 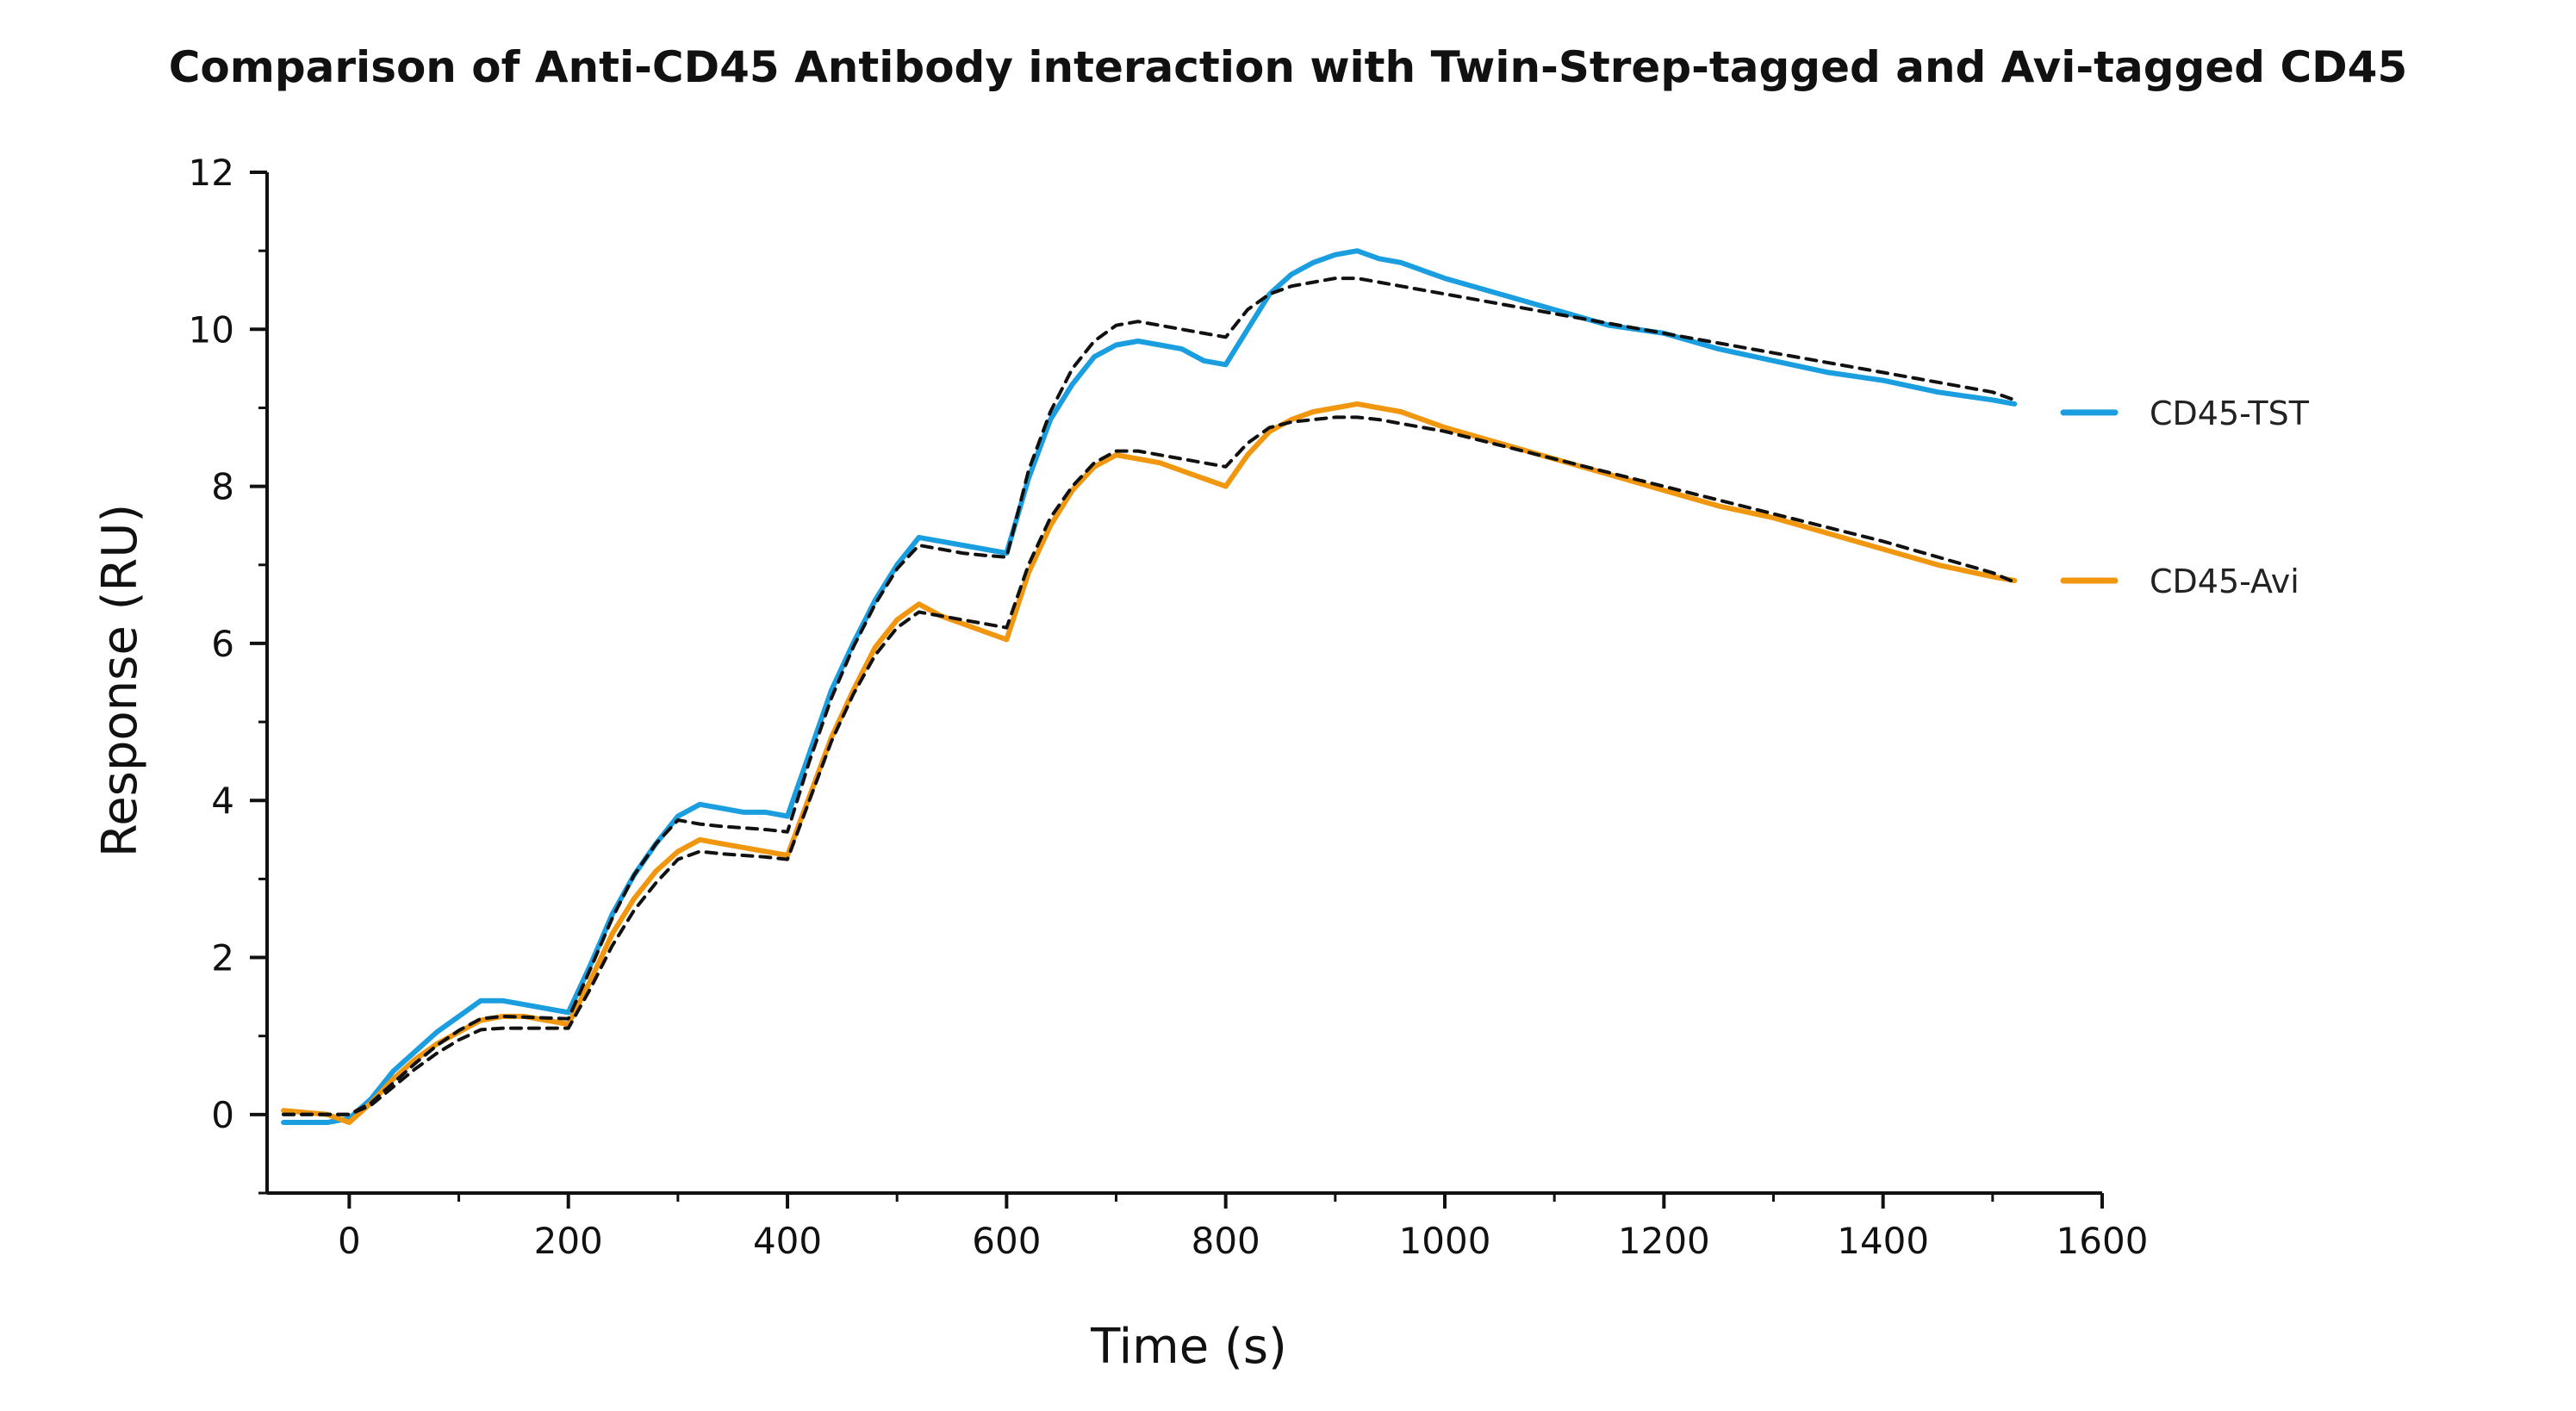 What do you see at coordinates (120, 680) in the screenshot?
I see `y-axis-label: Response (RU)` at bounding box center [120, 680].